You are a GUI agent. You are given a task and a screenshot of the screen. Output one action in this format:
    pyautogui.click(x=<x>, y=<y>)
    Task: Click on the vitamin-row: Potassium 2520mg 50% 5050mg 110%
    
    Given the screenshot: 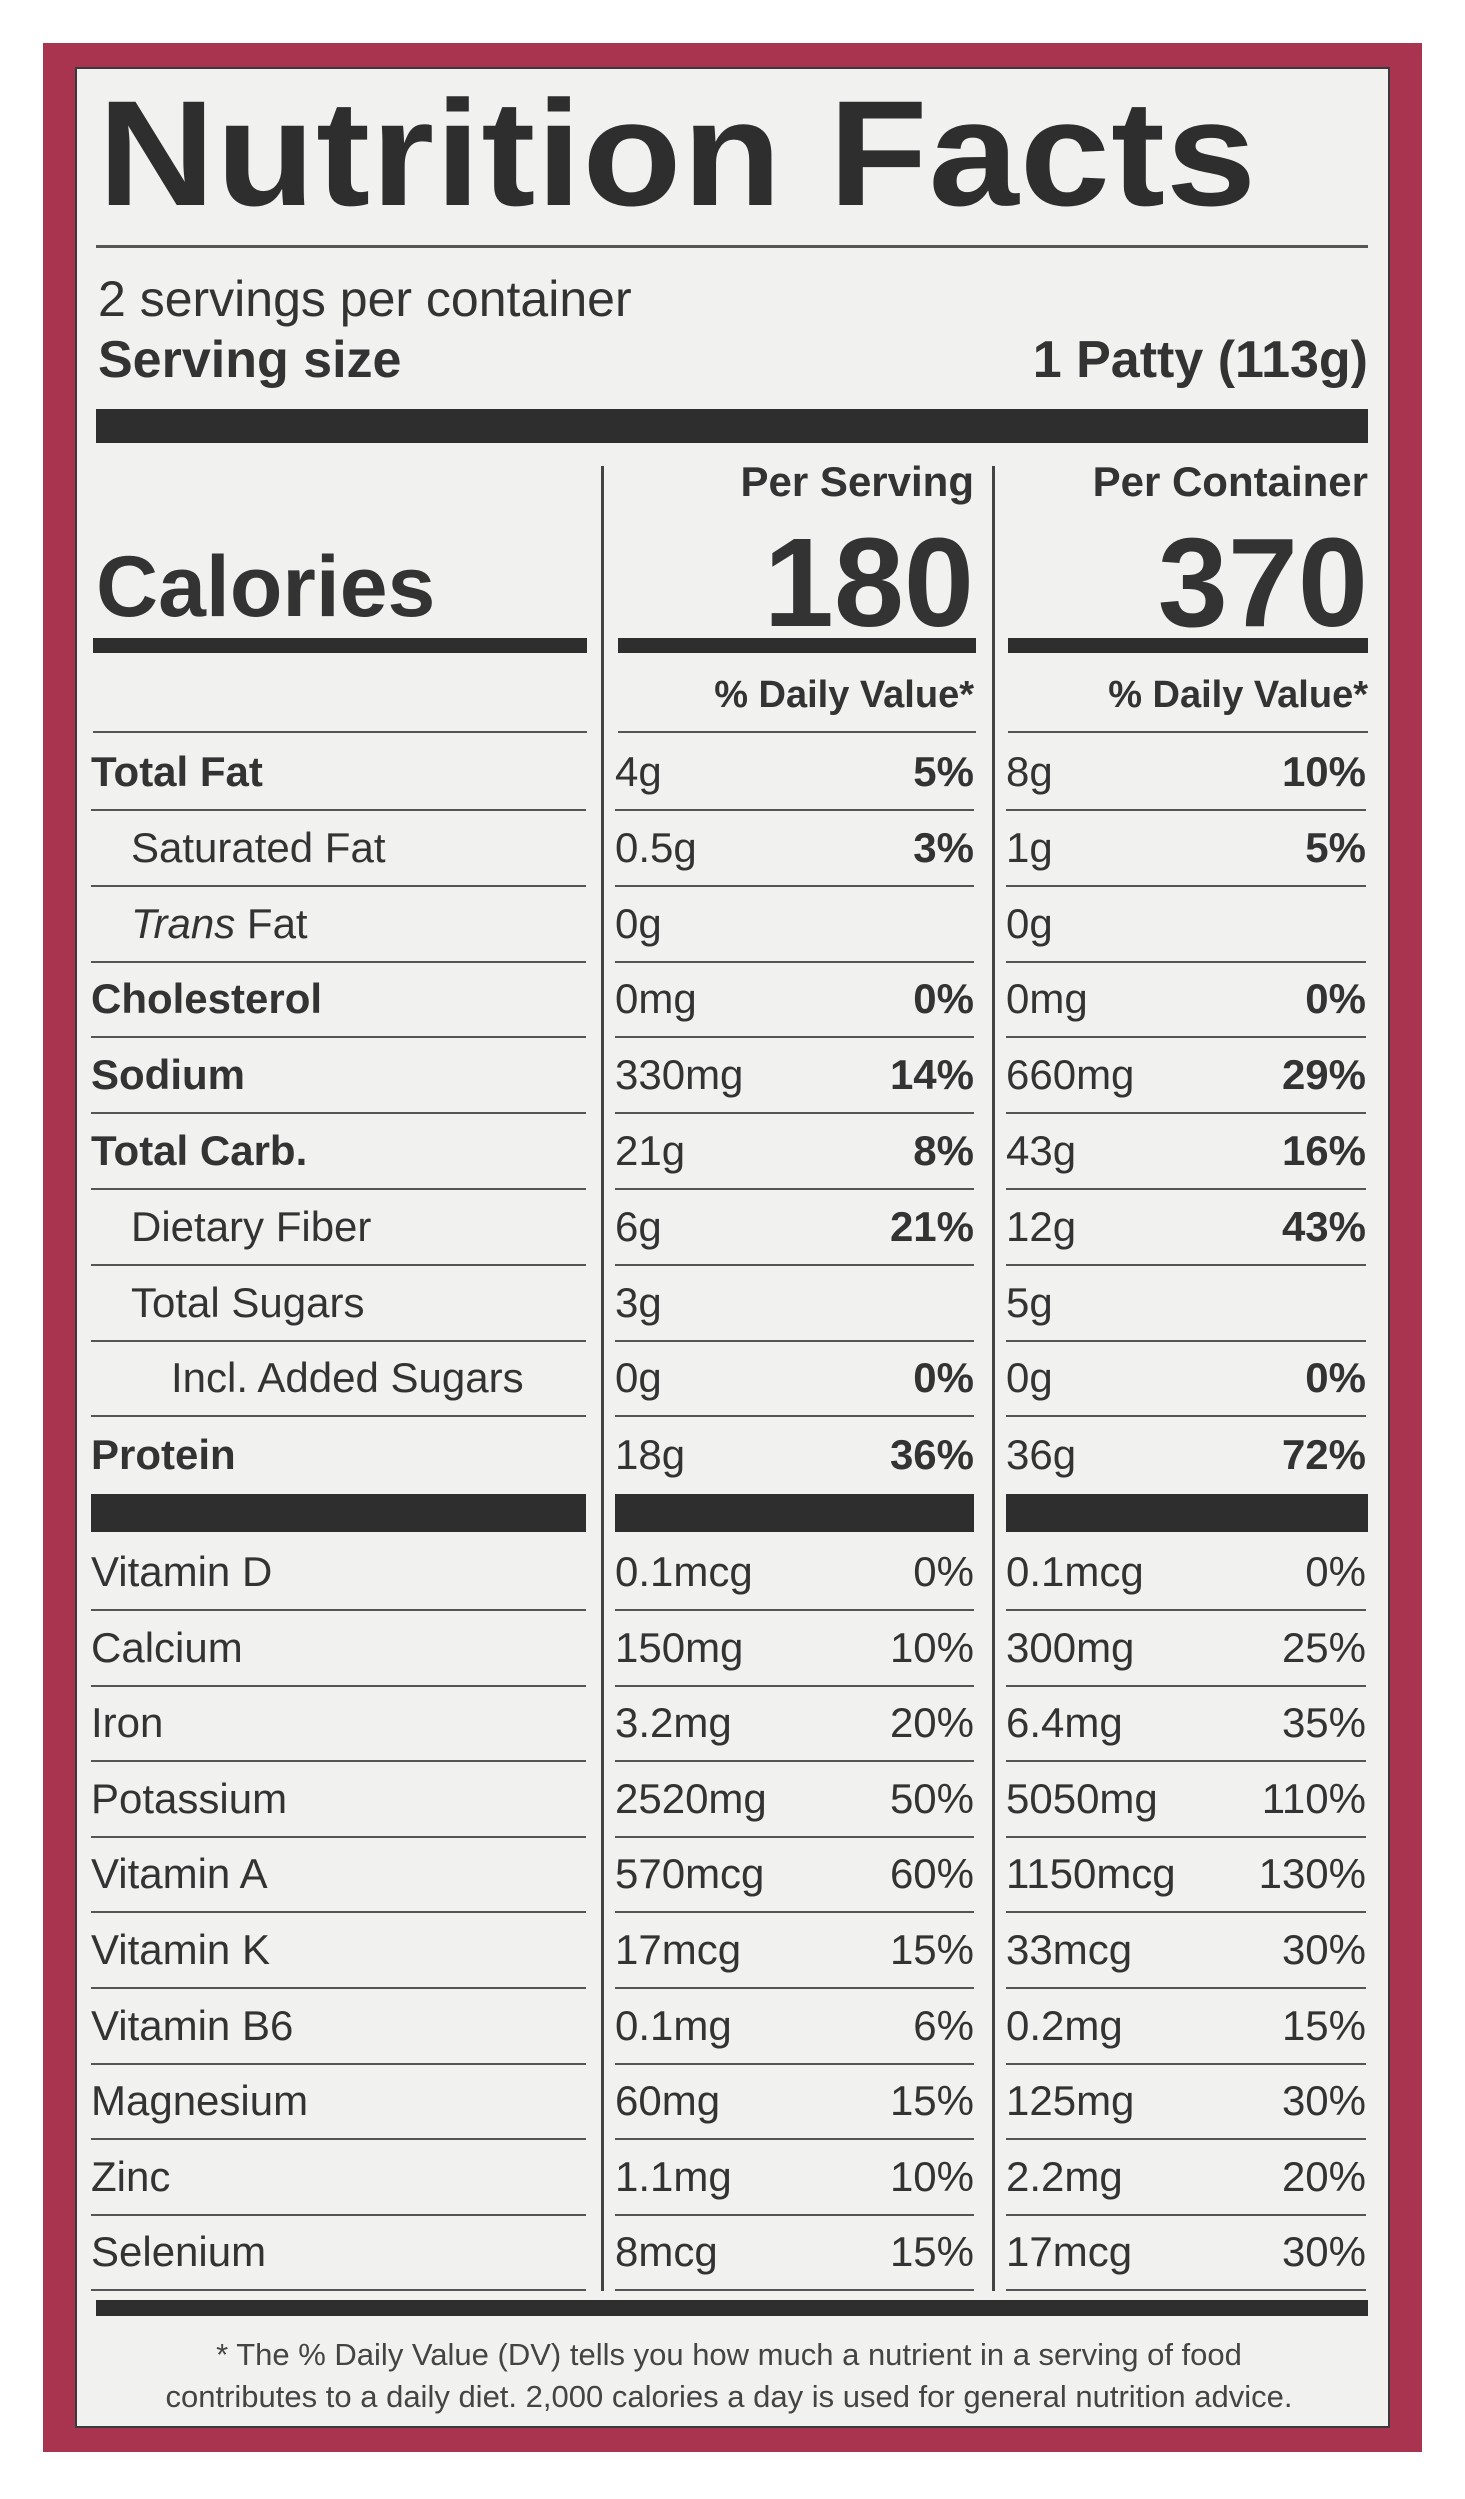 What is the action you would take?
    pyautogui.click(x=732, y=1800)
    